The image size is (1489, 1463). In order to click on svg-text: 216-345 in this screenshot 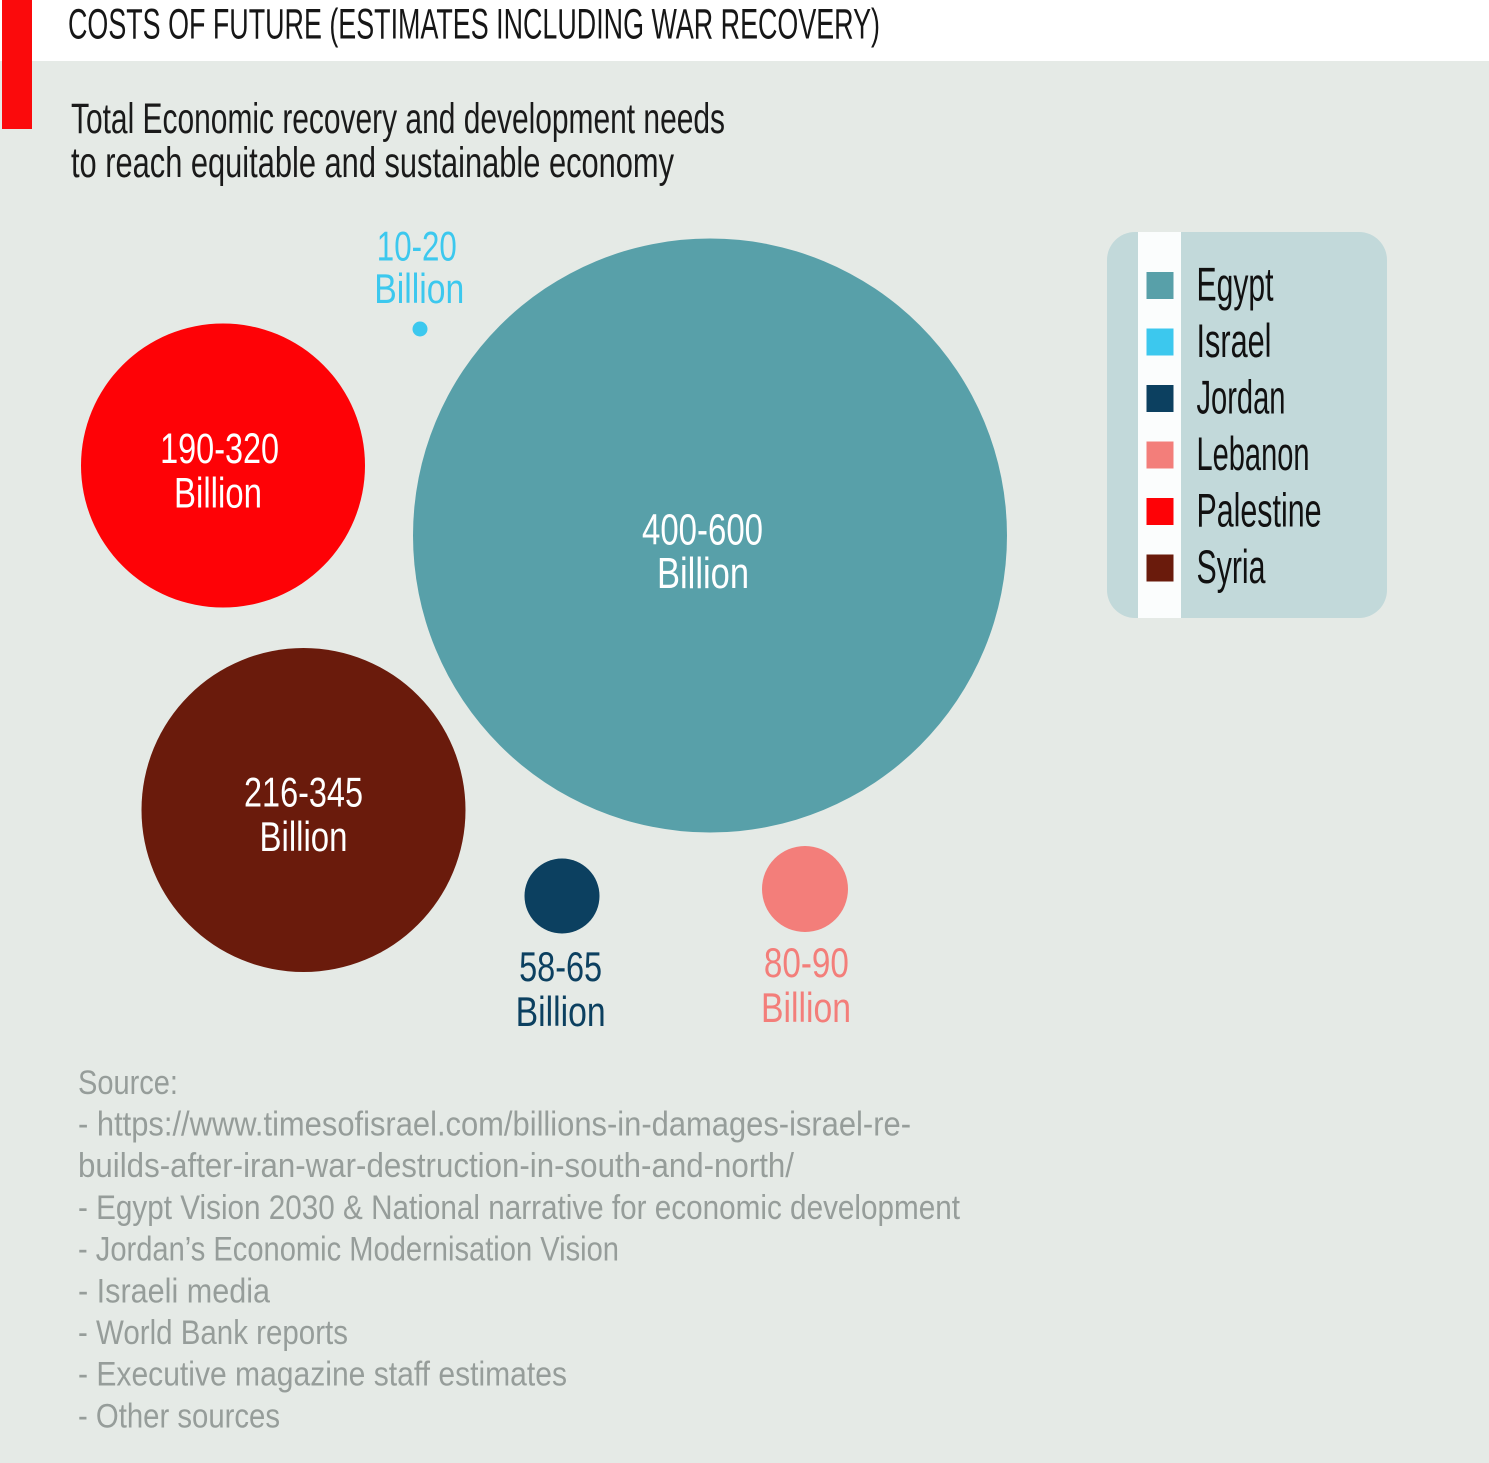, I will do `click(303, 792)`.